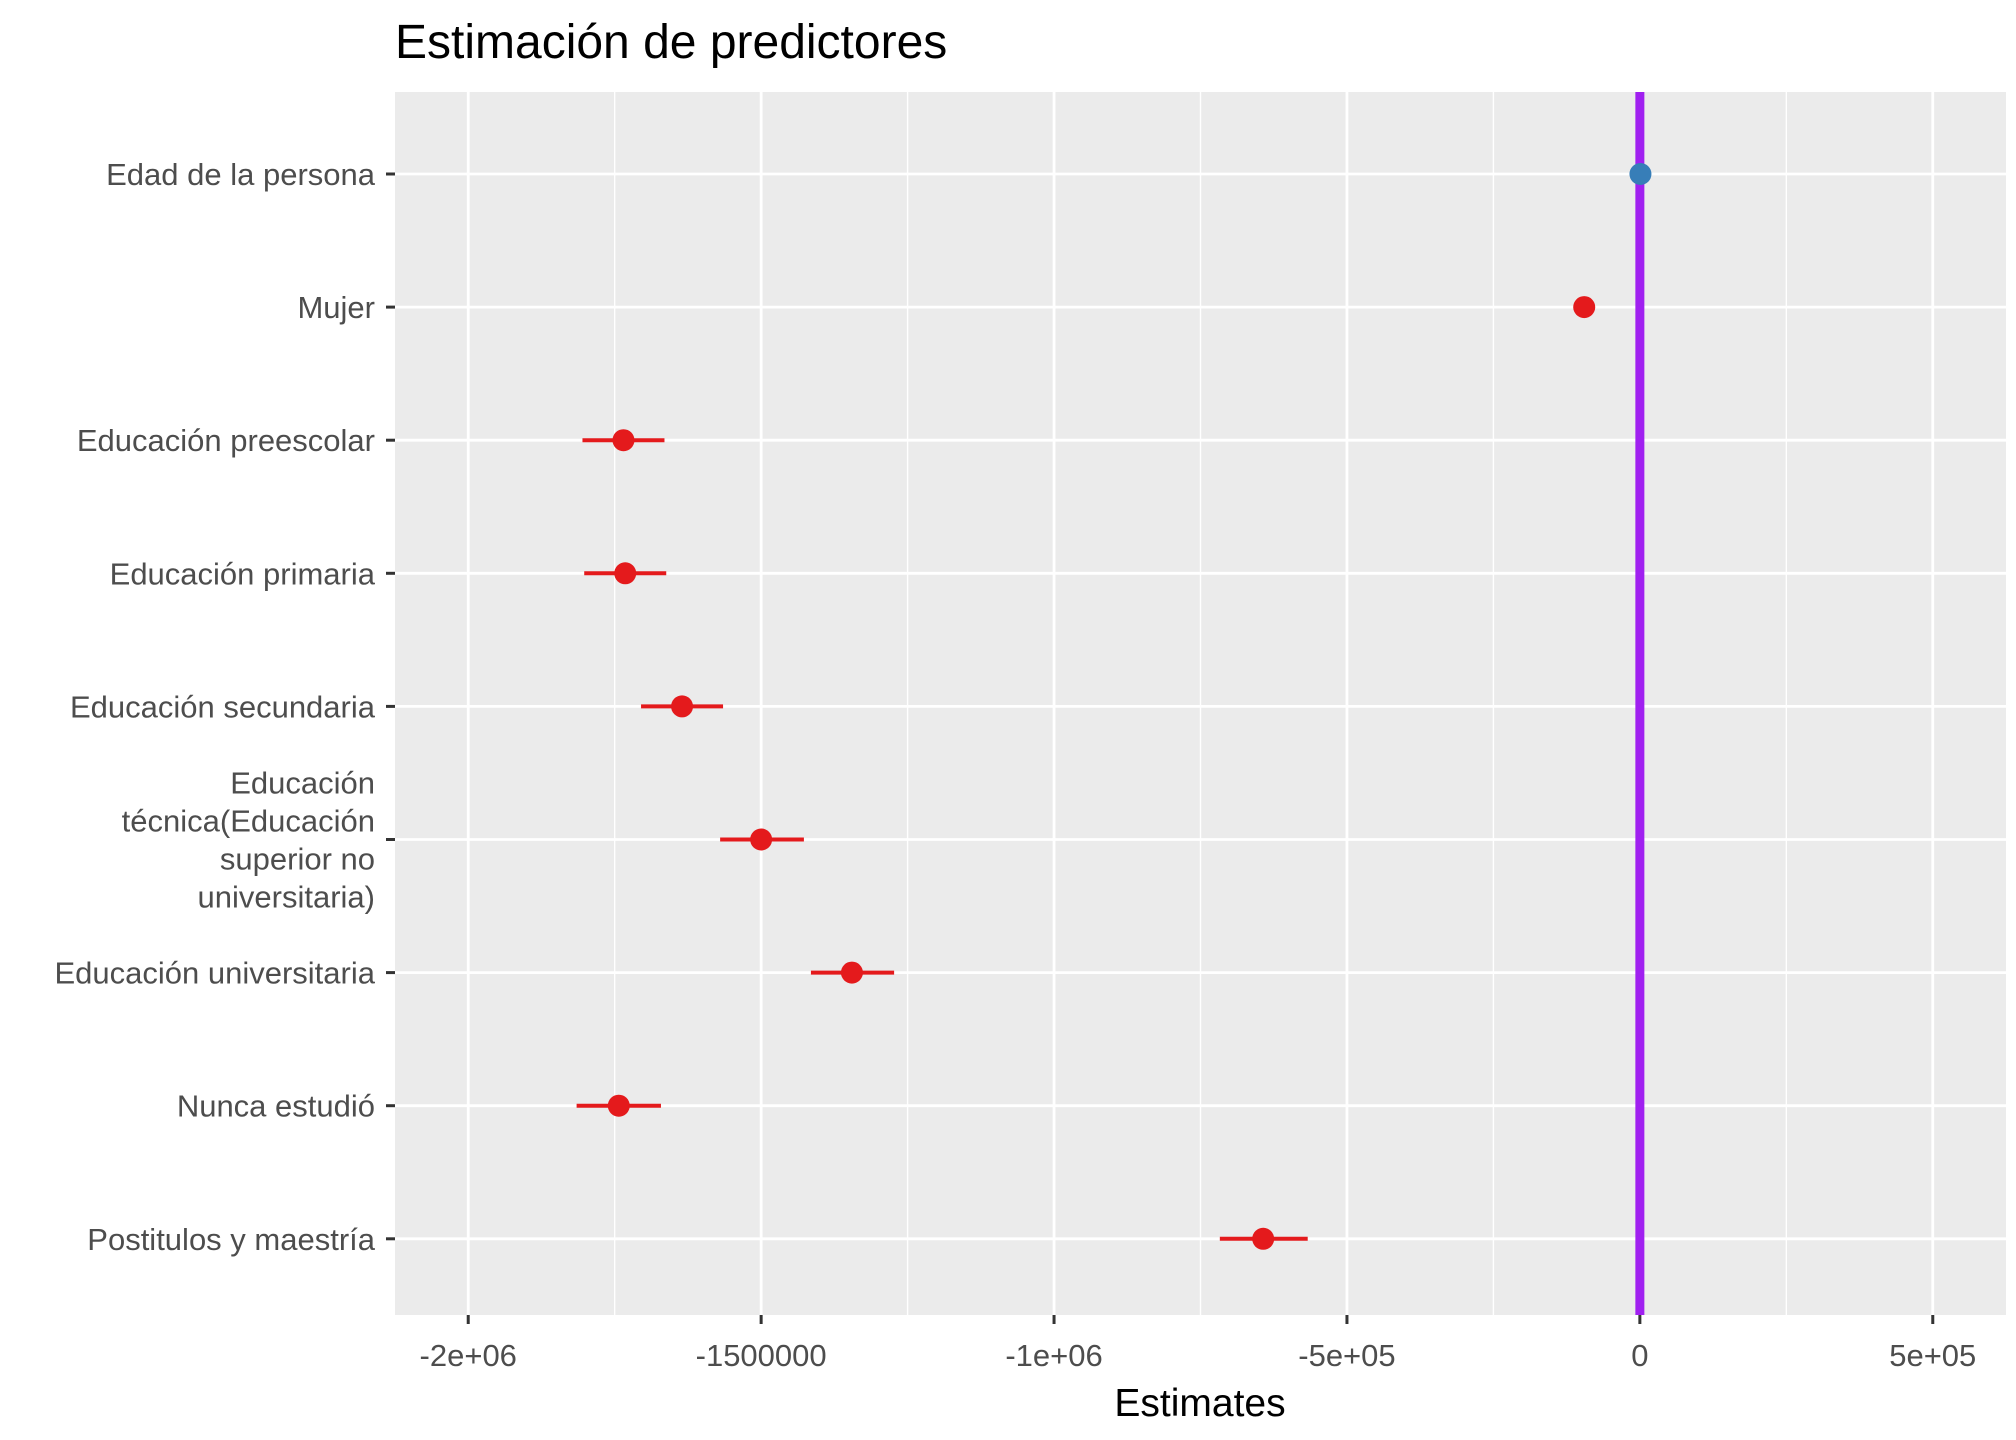  What do you see at coordinates (1346, 1355) in the screenshot?
I see `x-tick-label: -5e+05` at bounding box center [1346, 1355].